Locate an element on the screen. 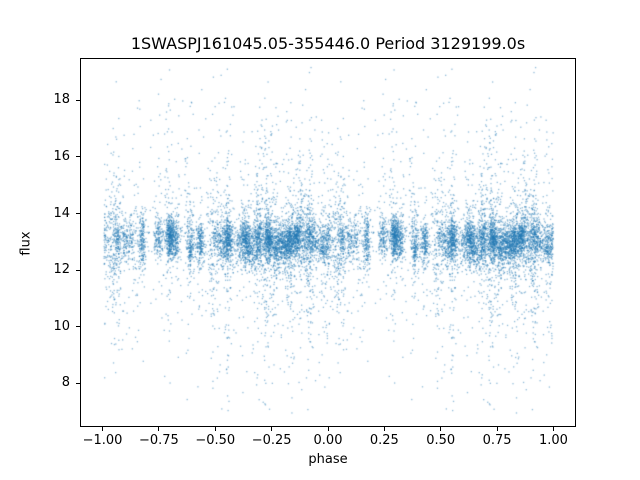 The image size is (640, 480). x-tick-label: −0.50 is located at coordinates (215, 440).